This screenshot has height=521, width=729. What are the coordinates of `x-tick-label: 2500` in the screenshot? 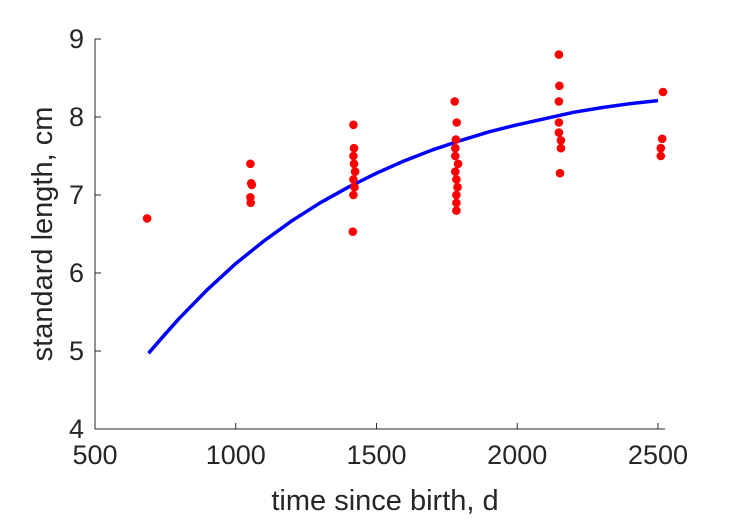 It's located at (658, 455).